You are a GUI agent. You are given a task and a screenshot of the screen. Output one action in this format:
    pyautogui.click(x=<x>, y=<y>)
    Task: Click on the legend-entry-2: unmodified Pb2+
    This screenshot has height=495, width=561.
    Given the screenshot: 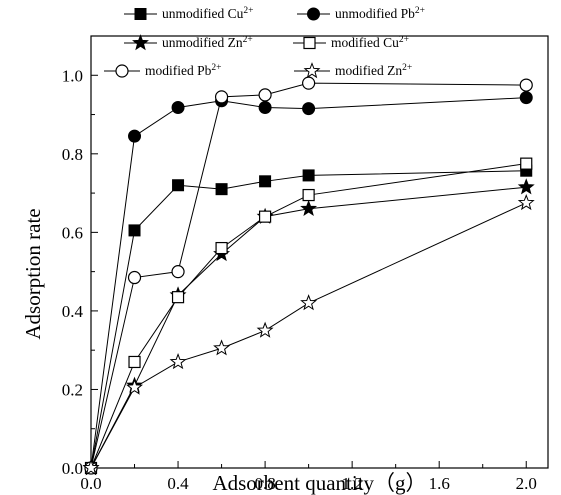 What is the action you would take?
    pyautogui.click(x=361, y=13)
    